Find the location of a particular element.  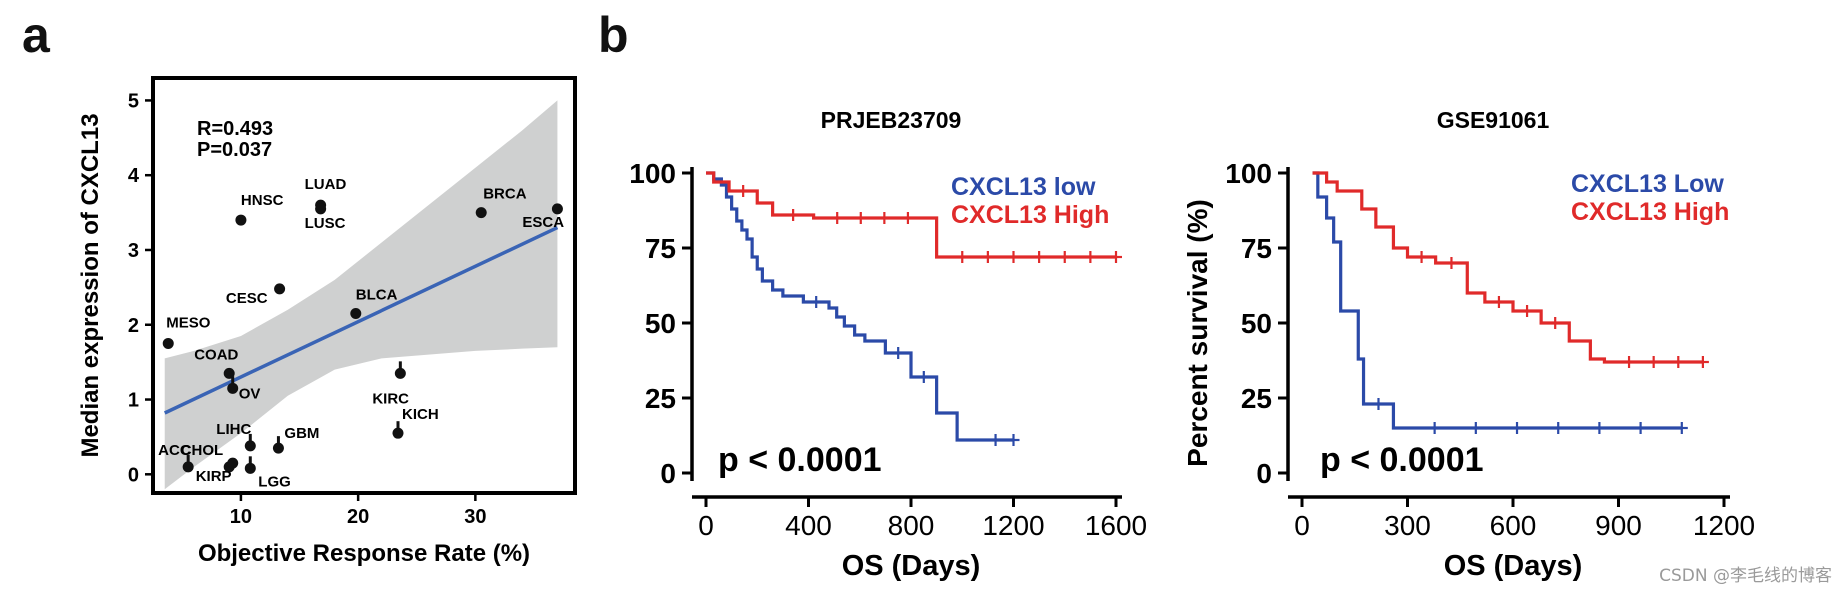

x-tick-label: 20 is located at coordinates (358, 517).